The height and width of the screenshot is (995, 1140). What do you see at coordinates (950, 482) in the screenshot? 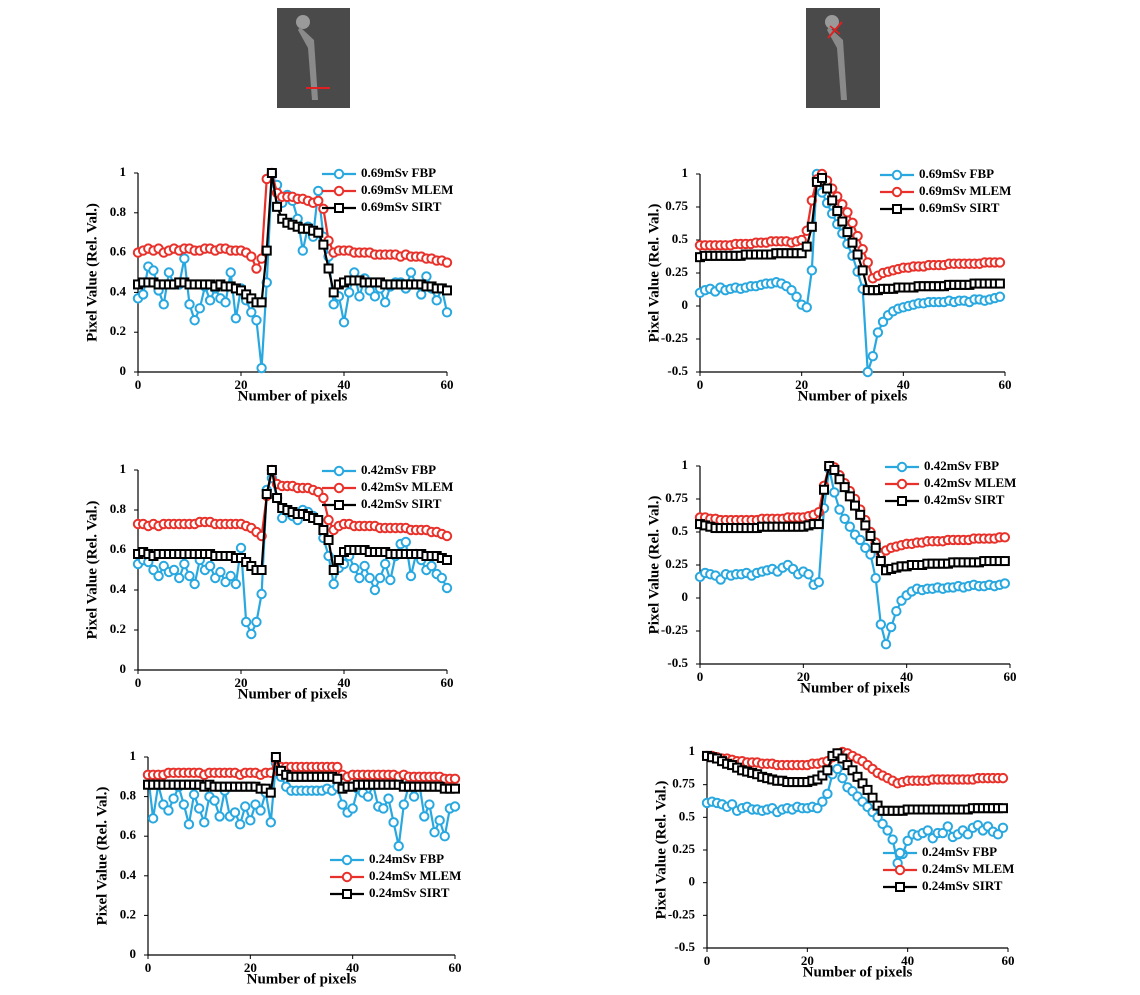
I see `legend: 0.42mSv FBP 0.42mSv MLEM 0.42mSv SIRT` at bounding box center [950, 482].